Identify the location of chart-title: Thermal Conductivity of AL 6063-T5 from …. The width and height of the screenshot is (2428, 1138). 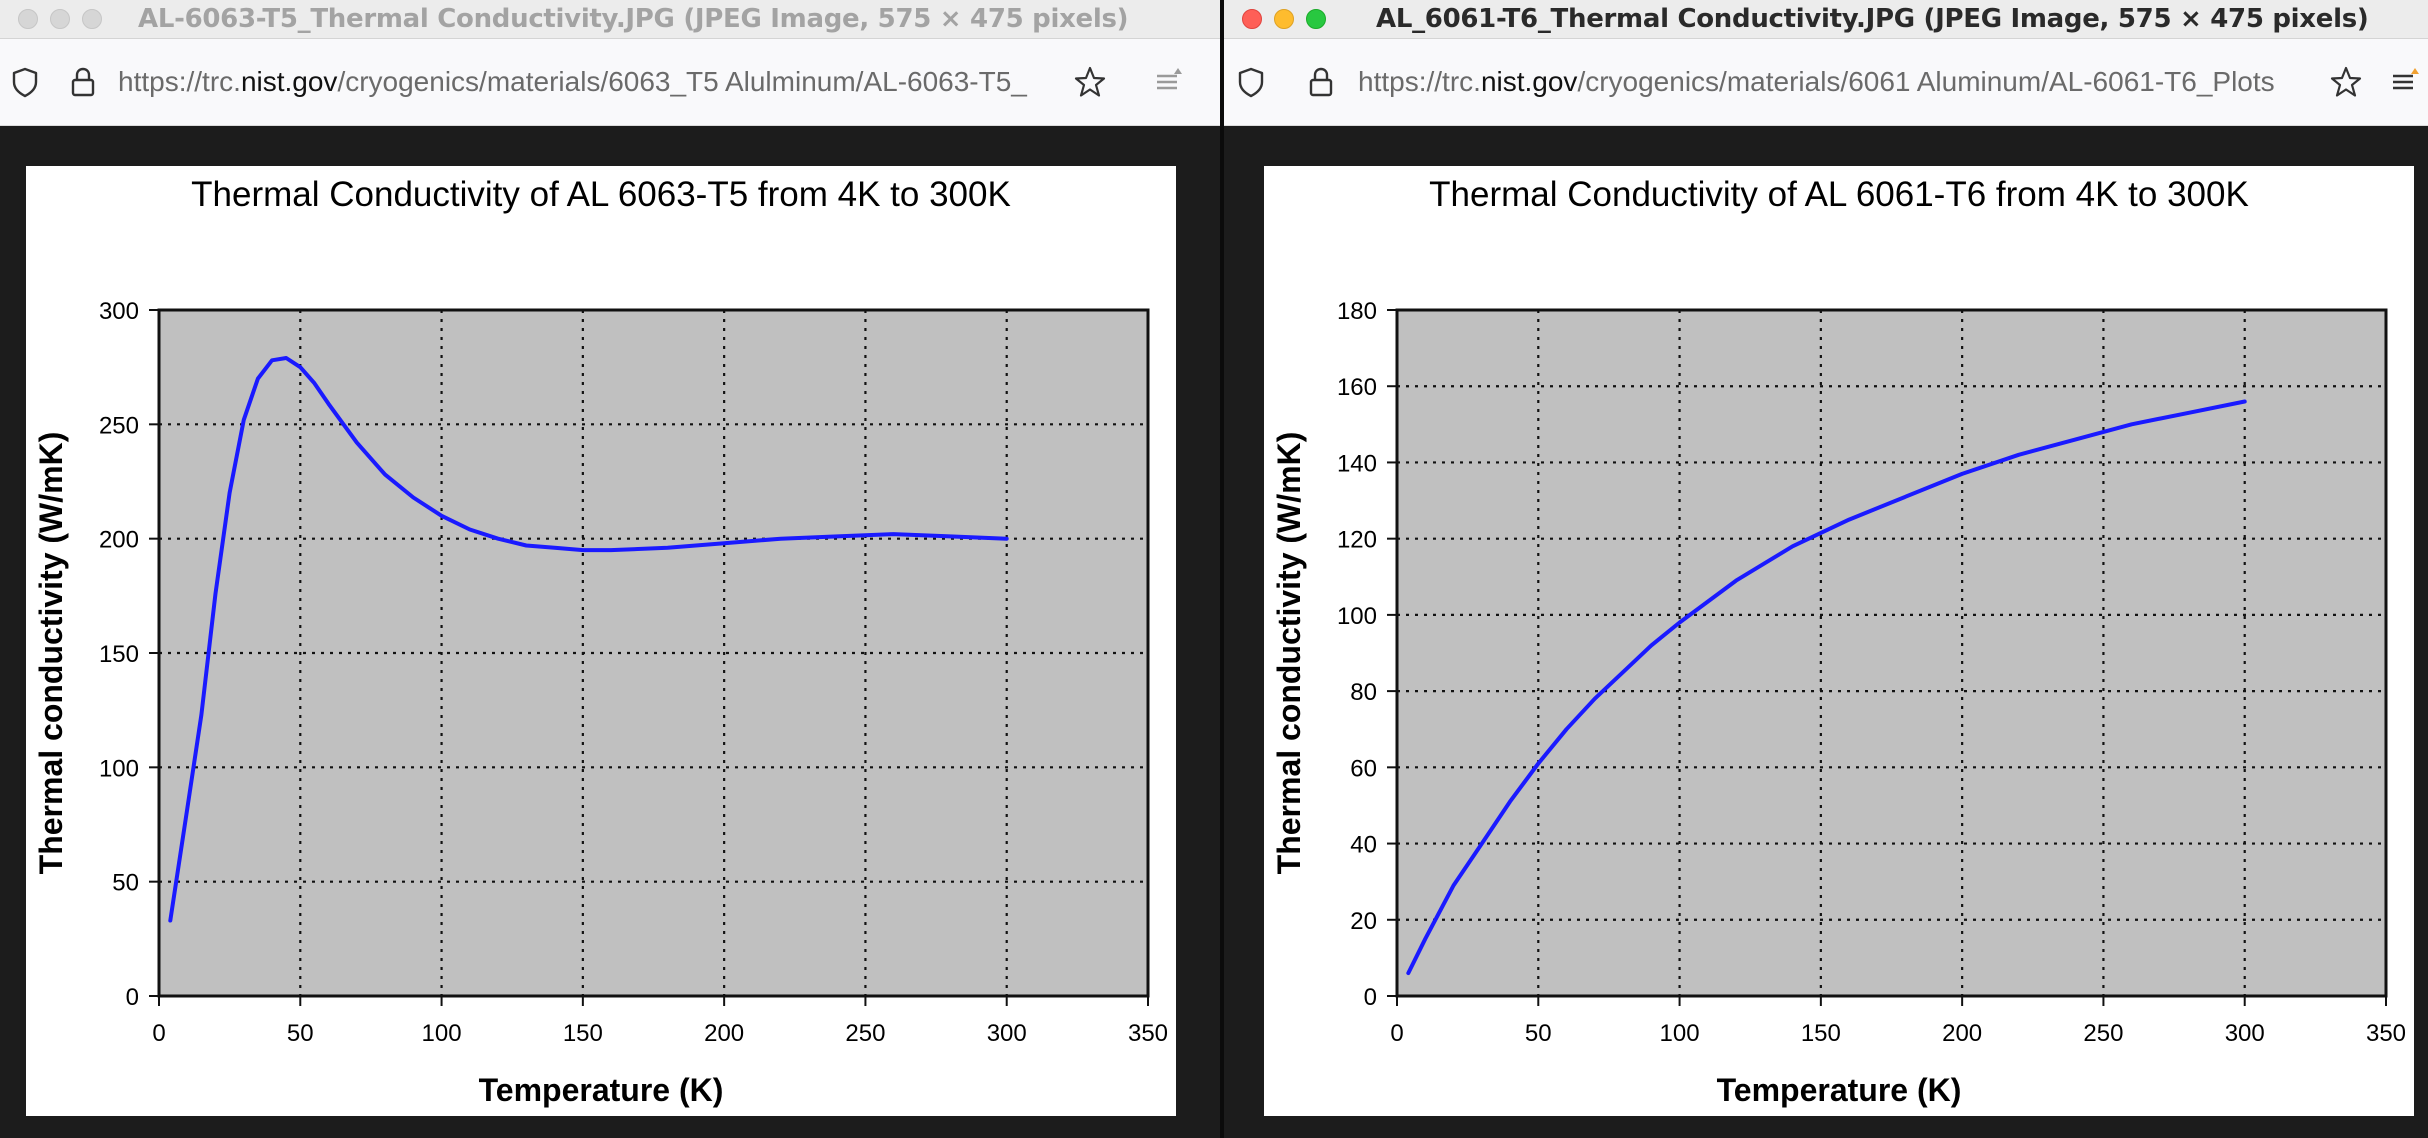
(601, 194).